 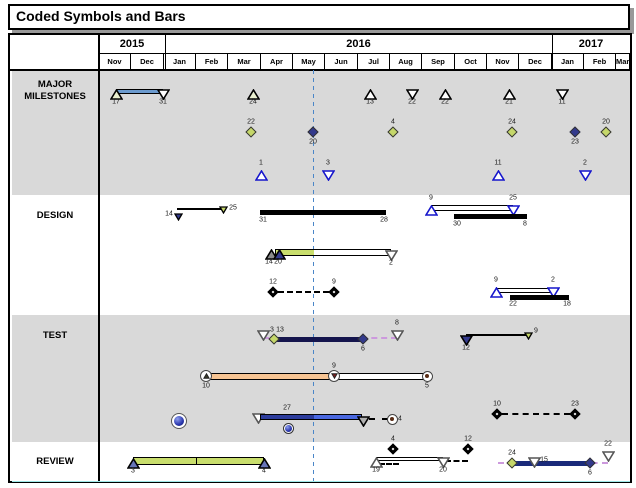 What do you see at coordinates (358, 44) in the screenshot?
I see `year-cell: 2016` at bounding box center [358, 44].